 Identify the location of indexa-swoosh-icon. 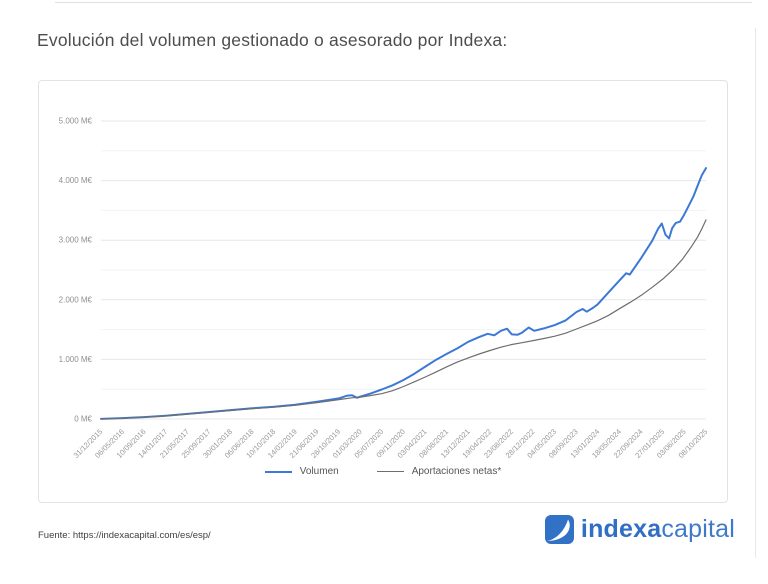
(559, 529).